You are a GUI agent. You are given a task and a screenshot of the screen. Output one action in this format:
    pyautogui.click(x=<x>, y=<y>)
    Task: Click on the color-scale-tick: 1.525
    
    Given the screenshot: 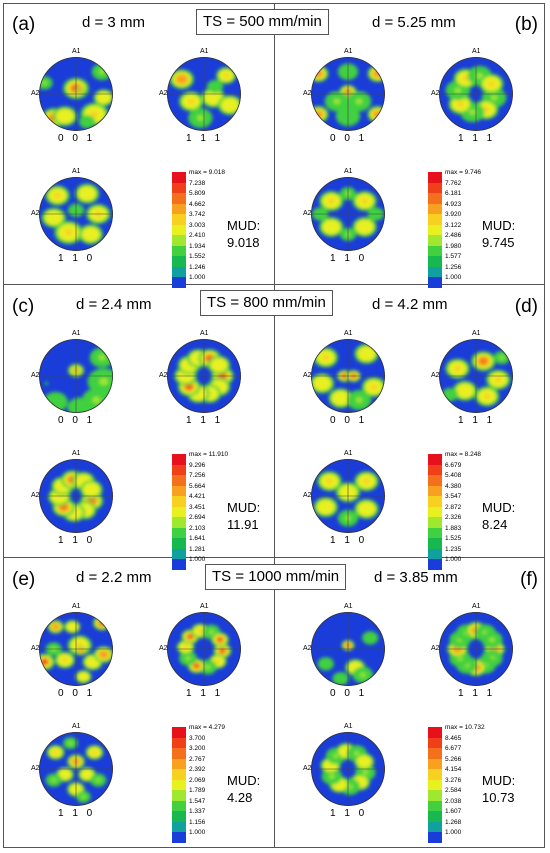 What is the action you would take?
    pyautogui.click(x=453, y=538)
    